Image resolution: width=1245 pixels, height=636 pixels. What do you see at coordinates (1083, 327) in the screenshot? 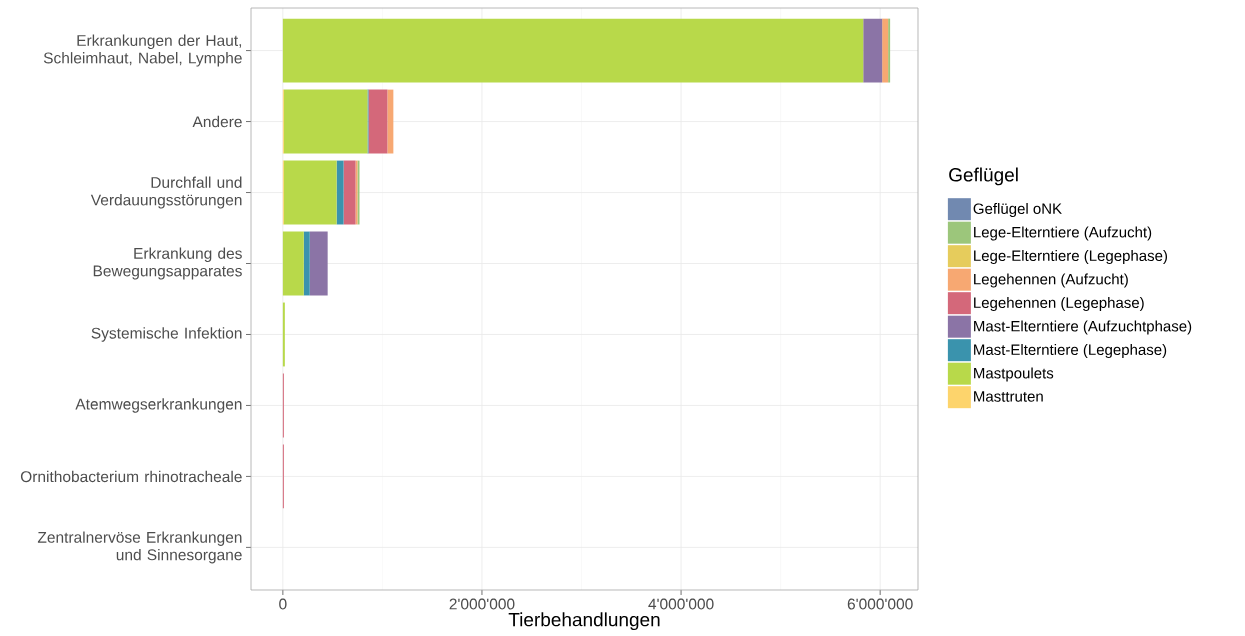
I see `legend-label: Mast-Elterntiere (Aufzuchtphase)` at bounding box center [1083, 327].